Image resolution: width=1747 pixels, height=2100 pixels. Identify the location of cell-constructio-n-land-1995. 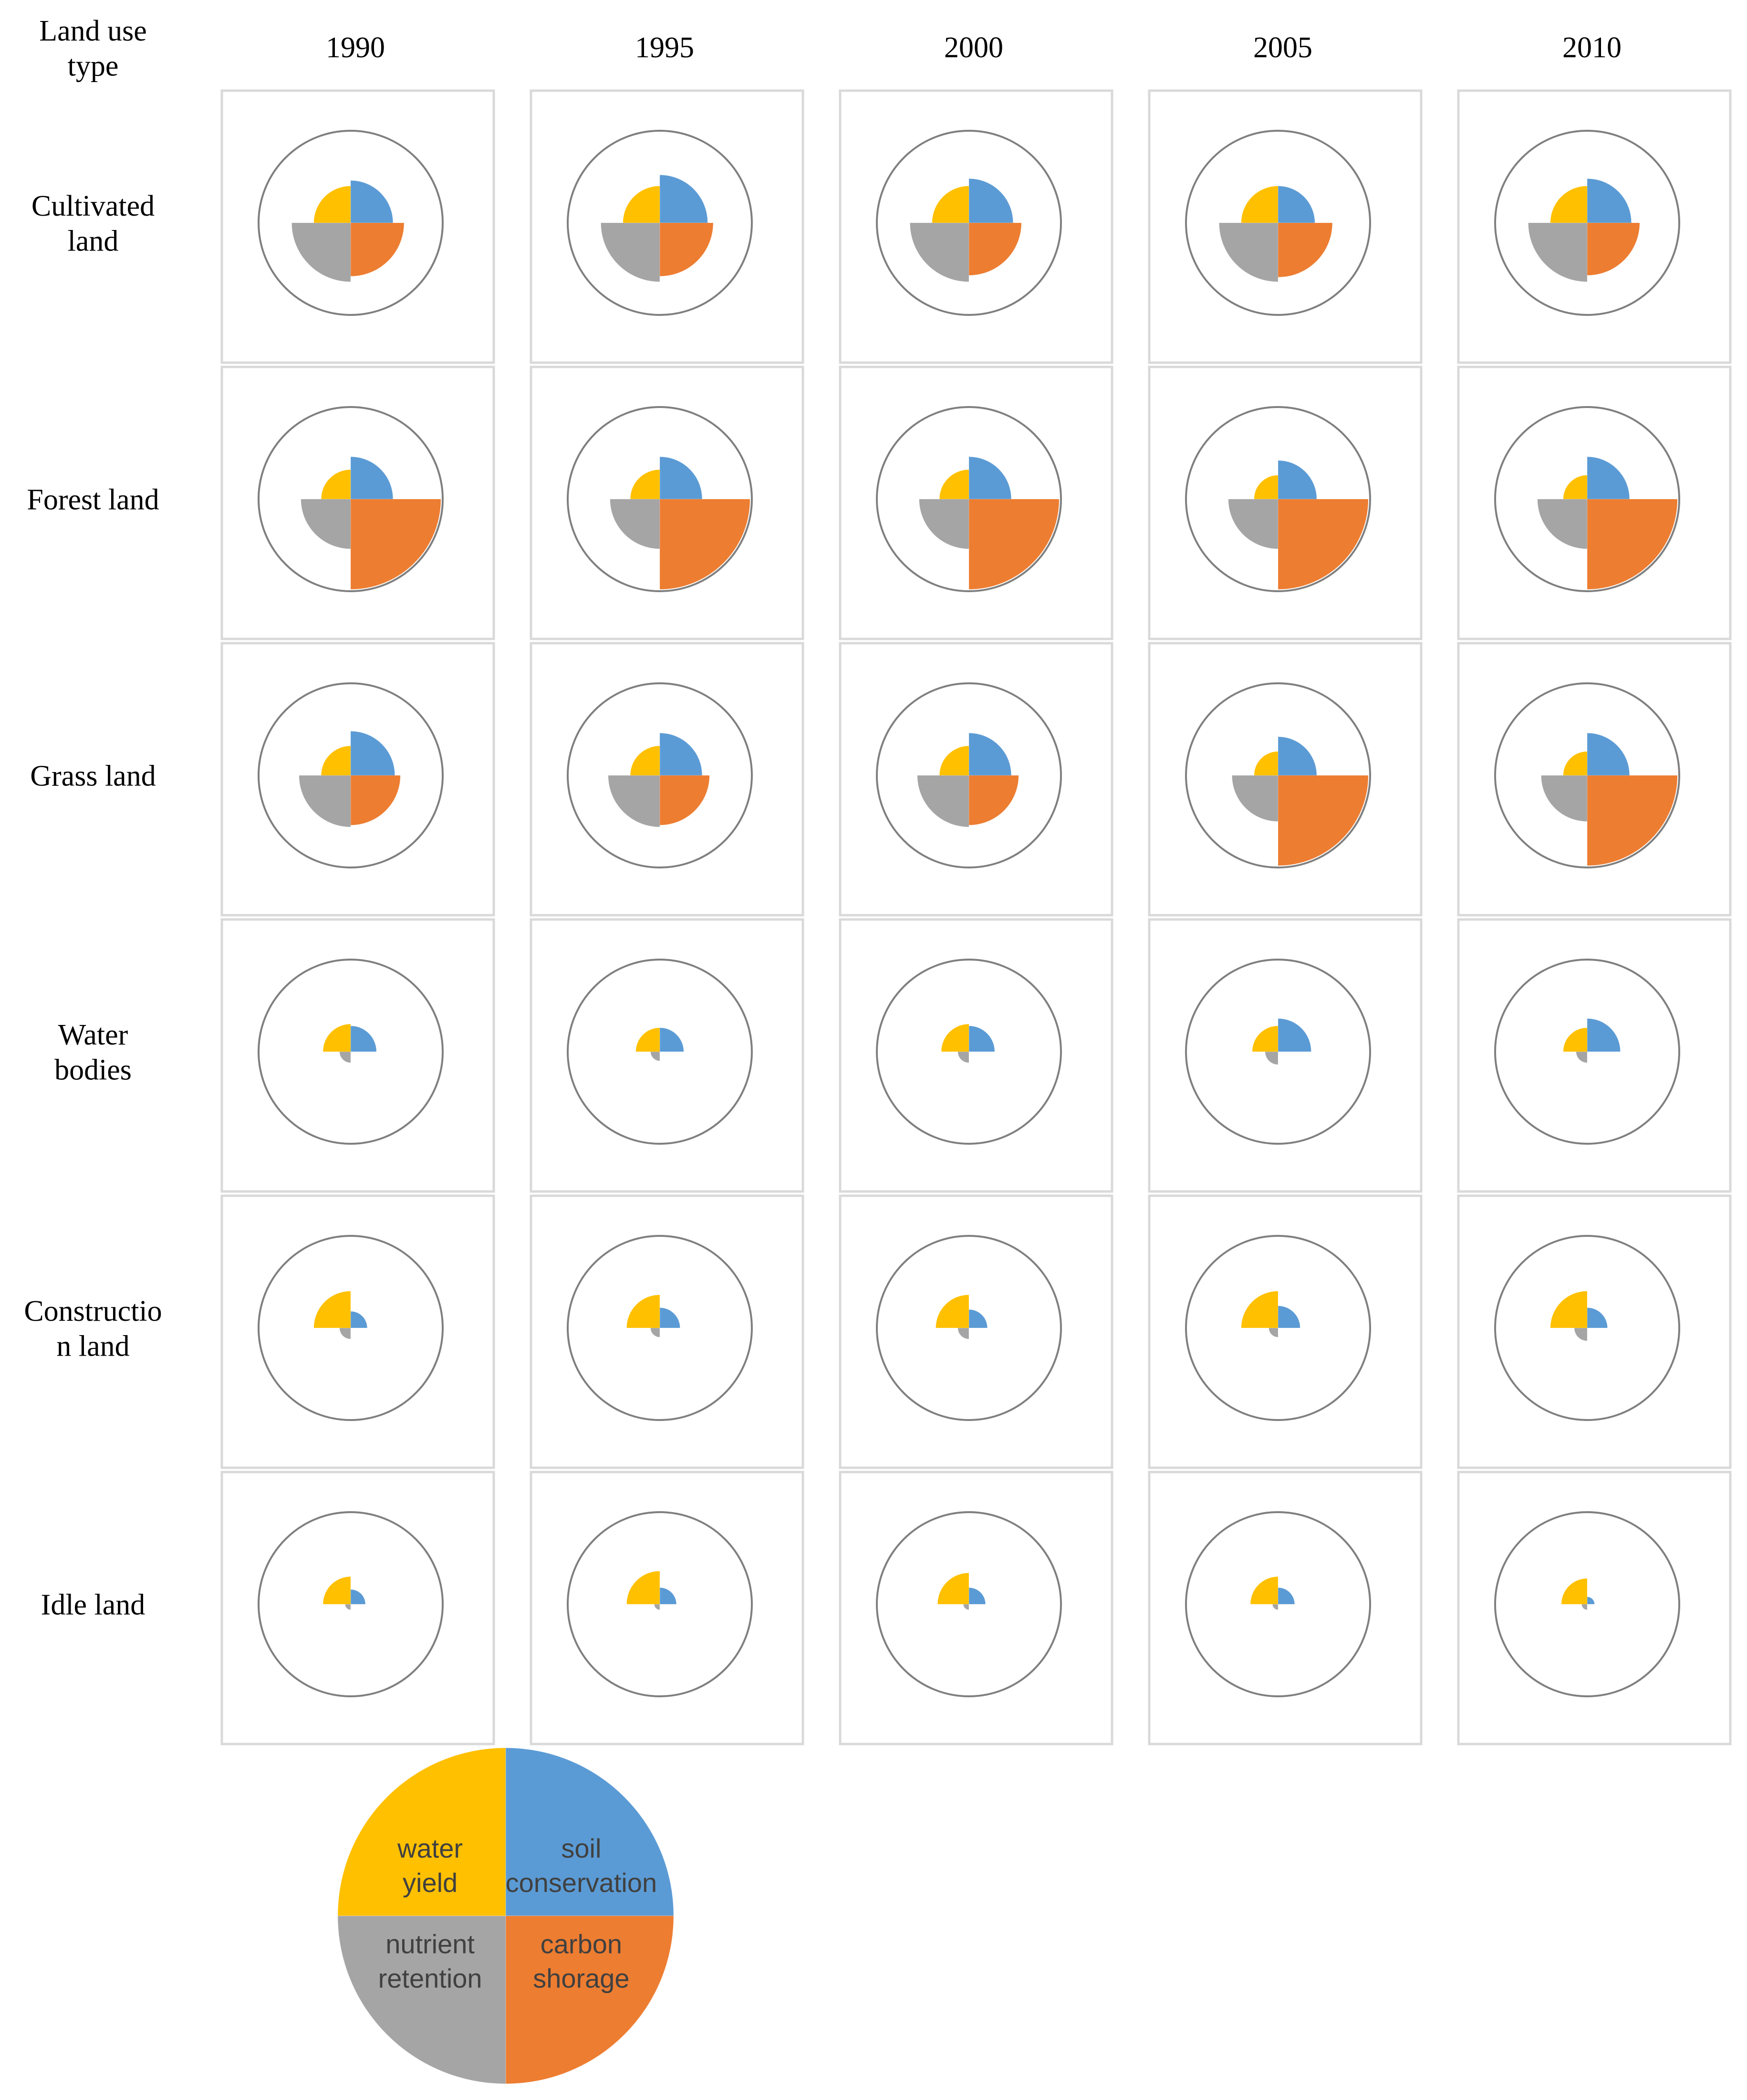
(667, 1331).